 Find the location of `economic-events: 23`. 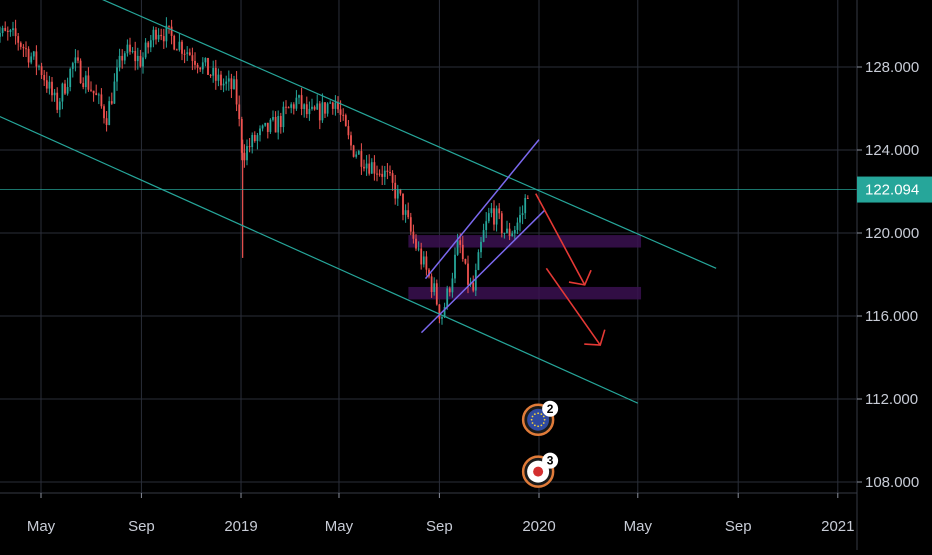

economic-events: 23 is located at coordinates (540, 444).